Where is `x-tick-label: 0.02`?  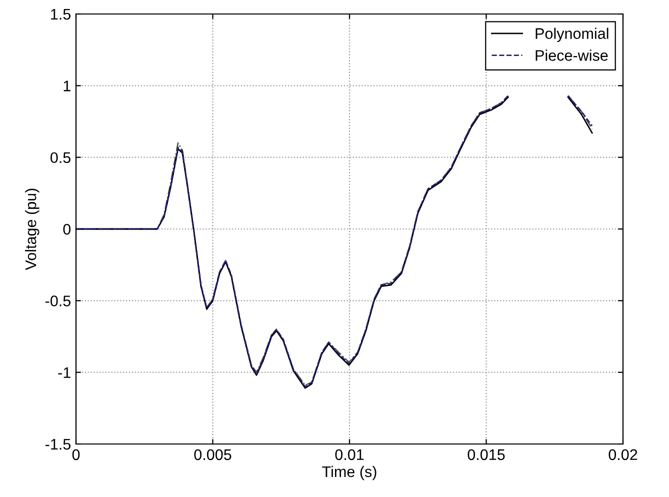 x-tick-label: 0.02 is located at coordinates (623, 454).